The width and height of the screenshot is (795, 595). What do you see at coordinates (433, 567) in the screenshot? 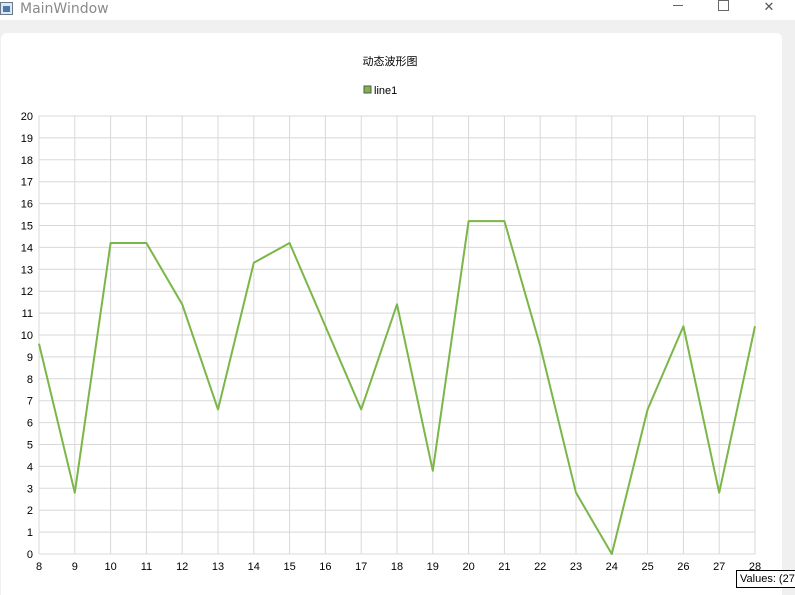
I see `x-tick-label: 19` at bounding box center [433, 567].